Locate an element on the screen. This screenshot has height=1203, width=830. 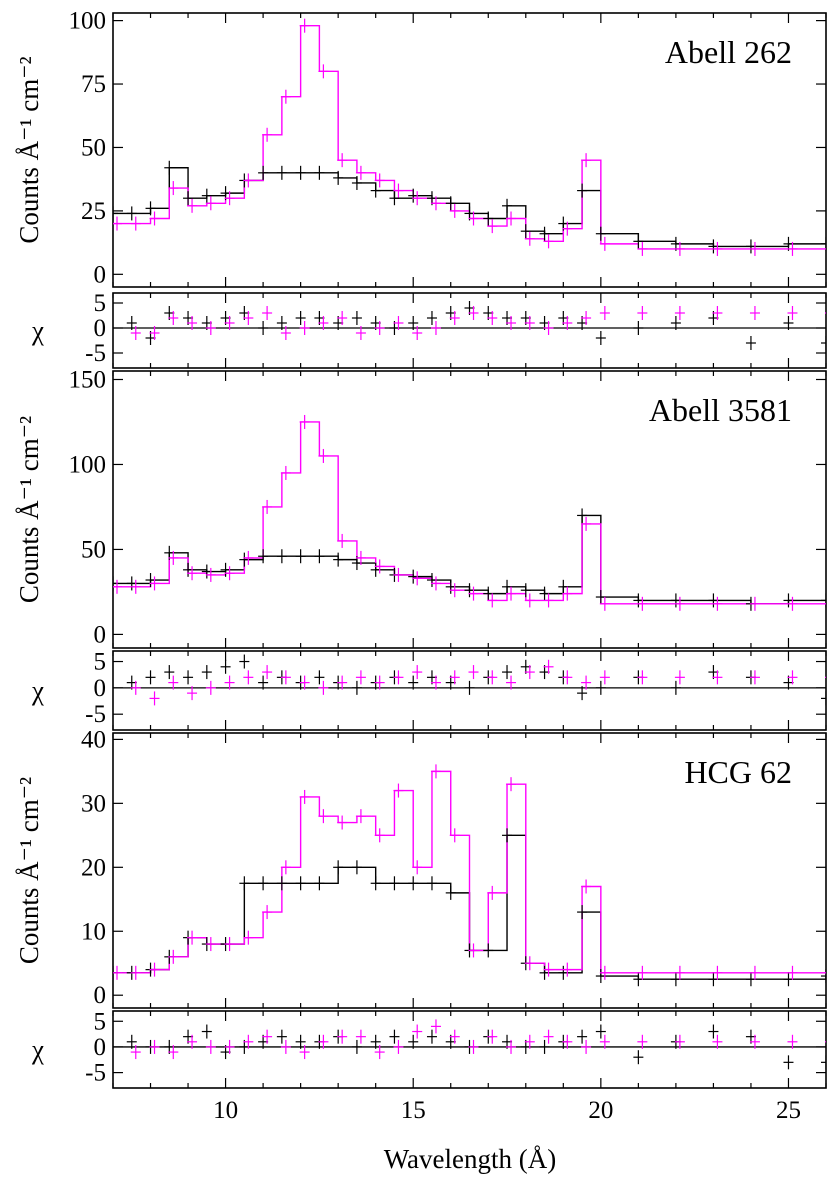
y-tick-label: 30 is located at coordinates (93, 803).